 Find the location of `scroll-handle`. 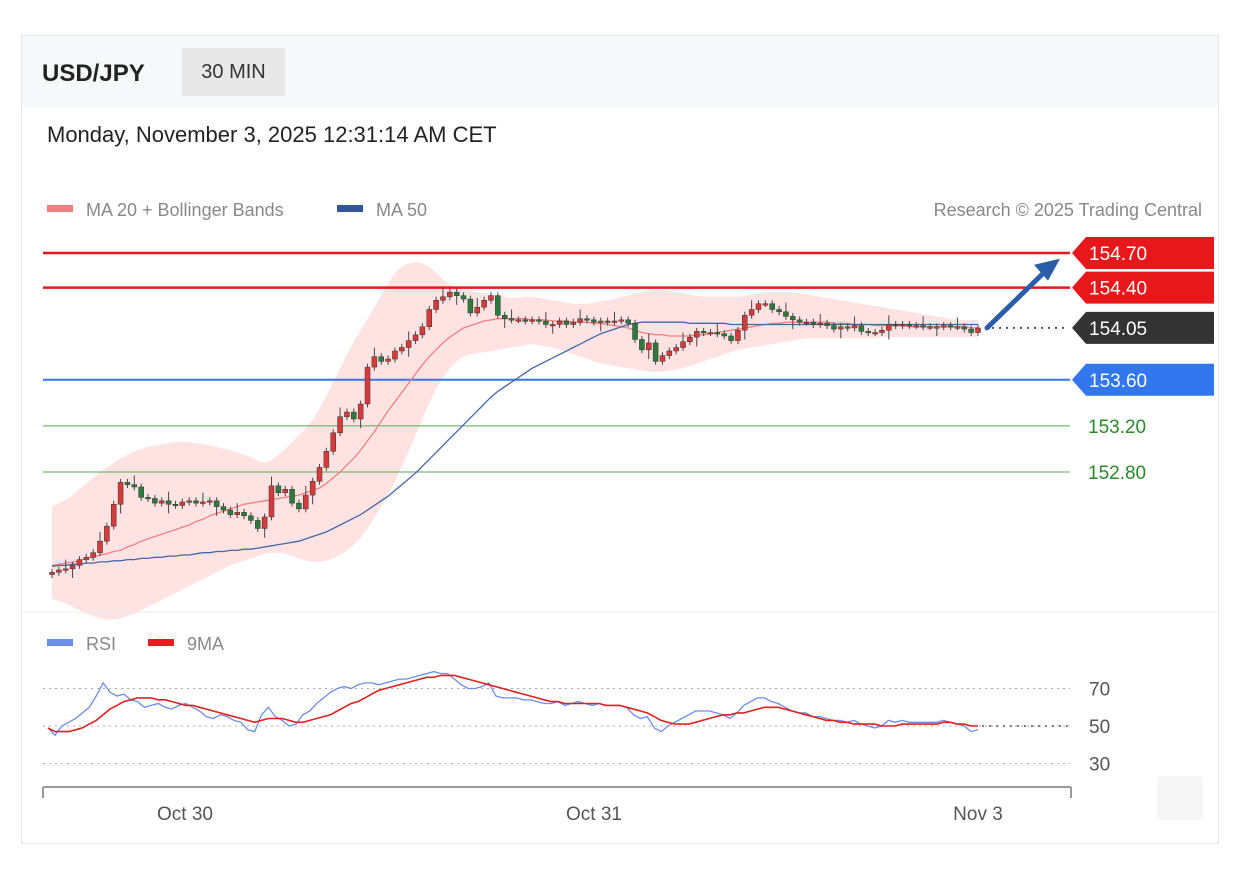

scroll-handle is located at coordinates (1180, 798).